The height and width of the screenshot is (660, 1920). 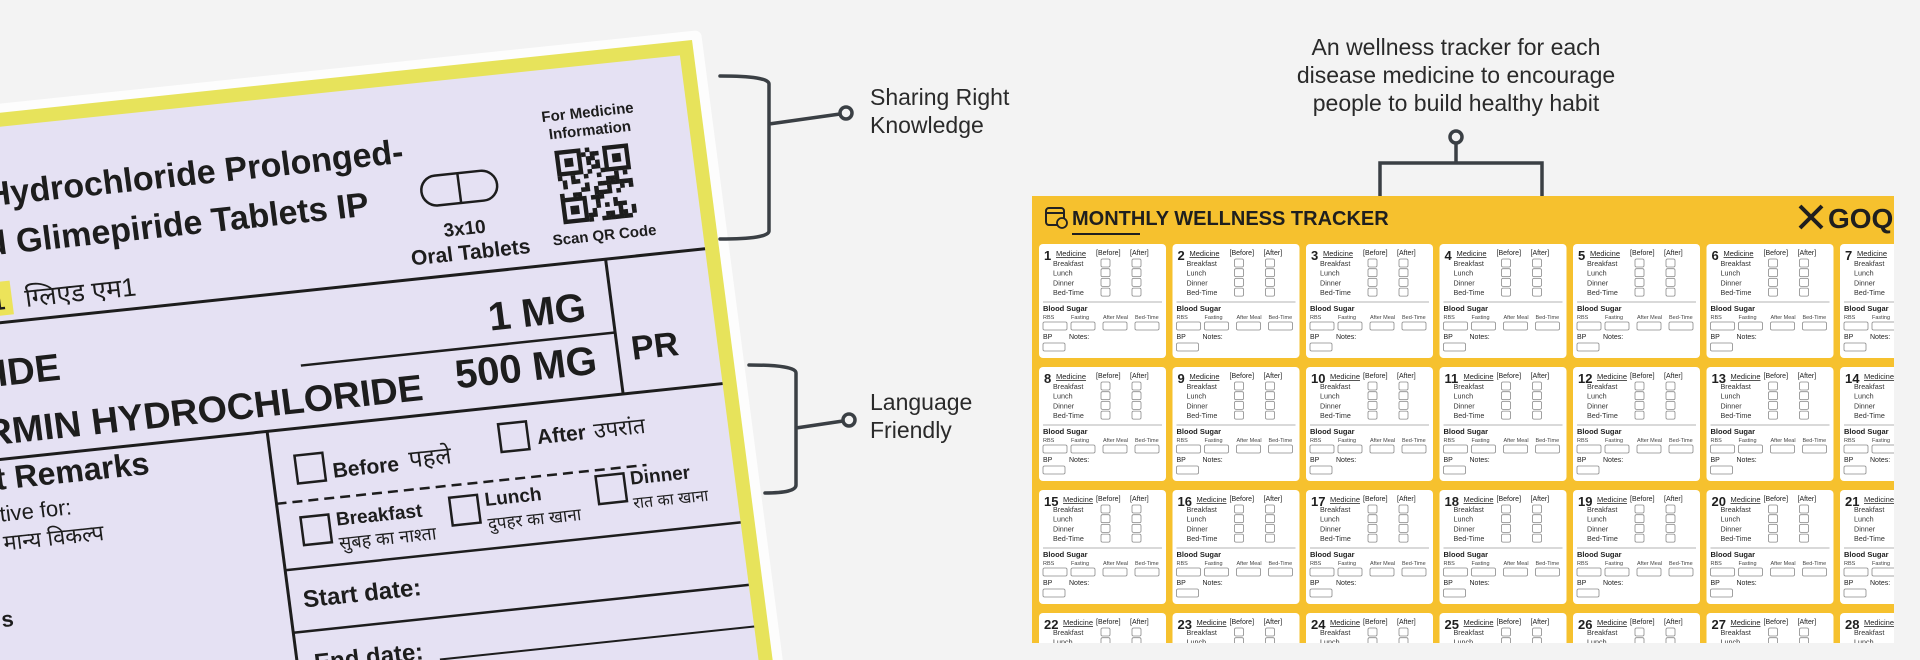 What do you see at coordinates (1335, 292) in the screenshot?
I see `meal-label: Bed-Time` at bounding box center [1335, 292].